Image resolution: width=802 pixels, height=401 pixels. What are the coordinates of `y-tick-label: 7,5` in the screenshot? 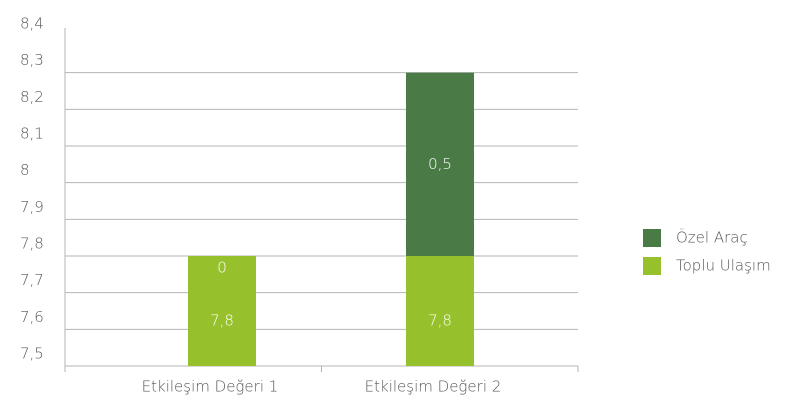 It's located at (32, 354).